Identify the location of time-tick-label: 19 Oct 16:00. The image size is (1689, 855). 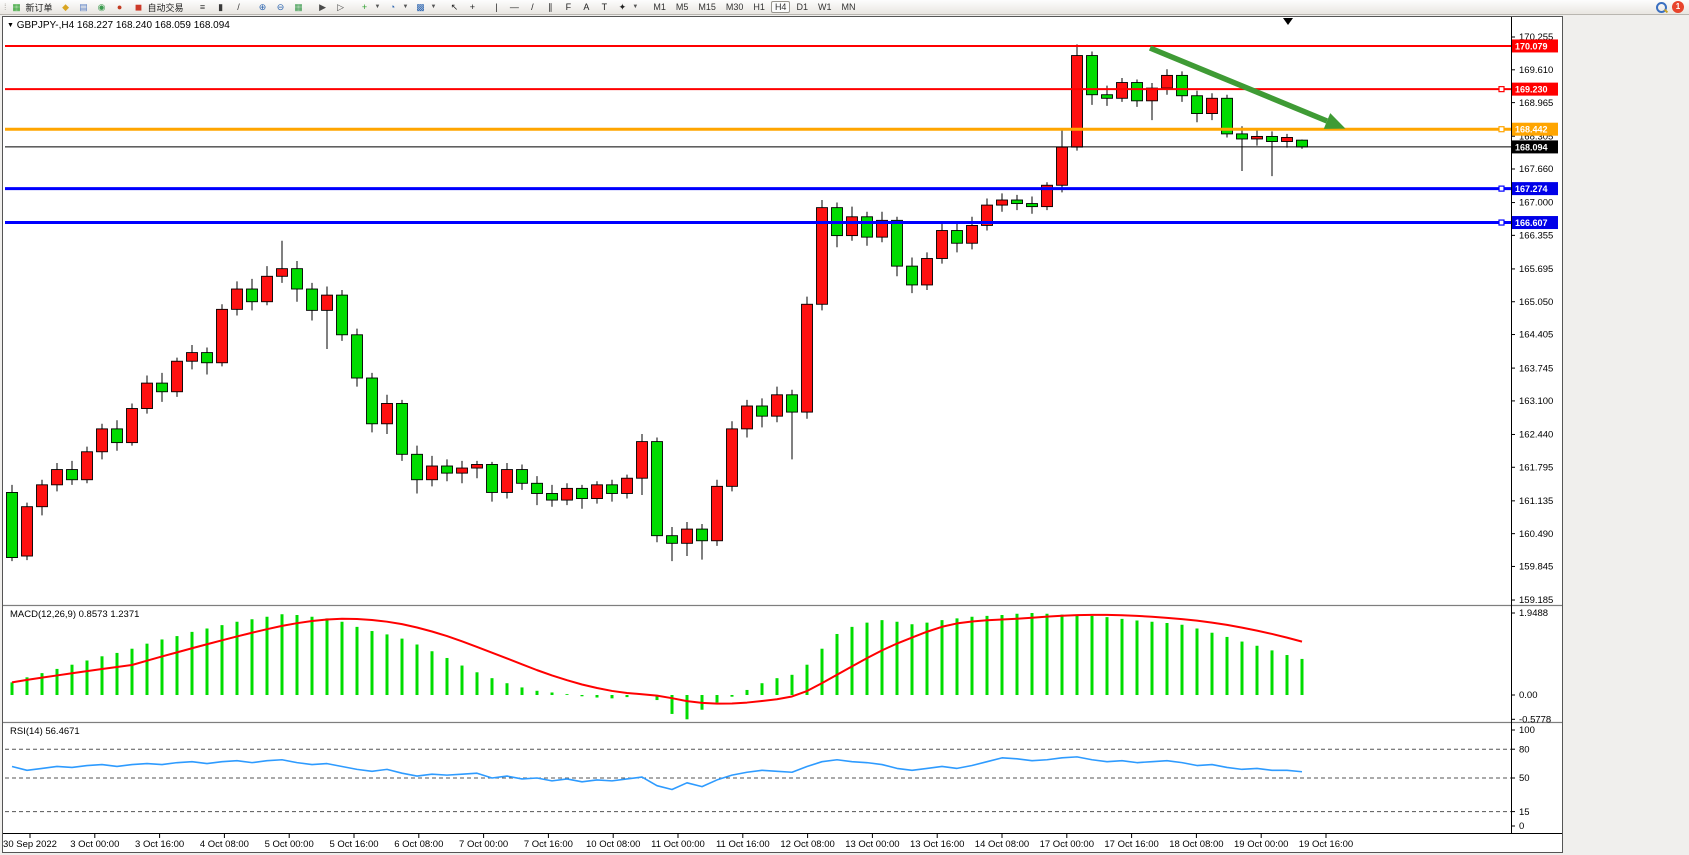
(1326, 844).